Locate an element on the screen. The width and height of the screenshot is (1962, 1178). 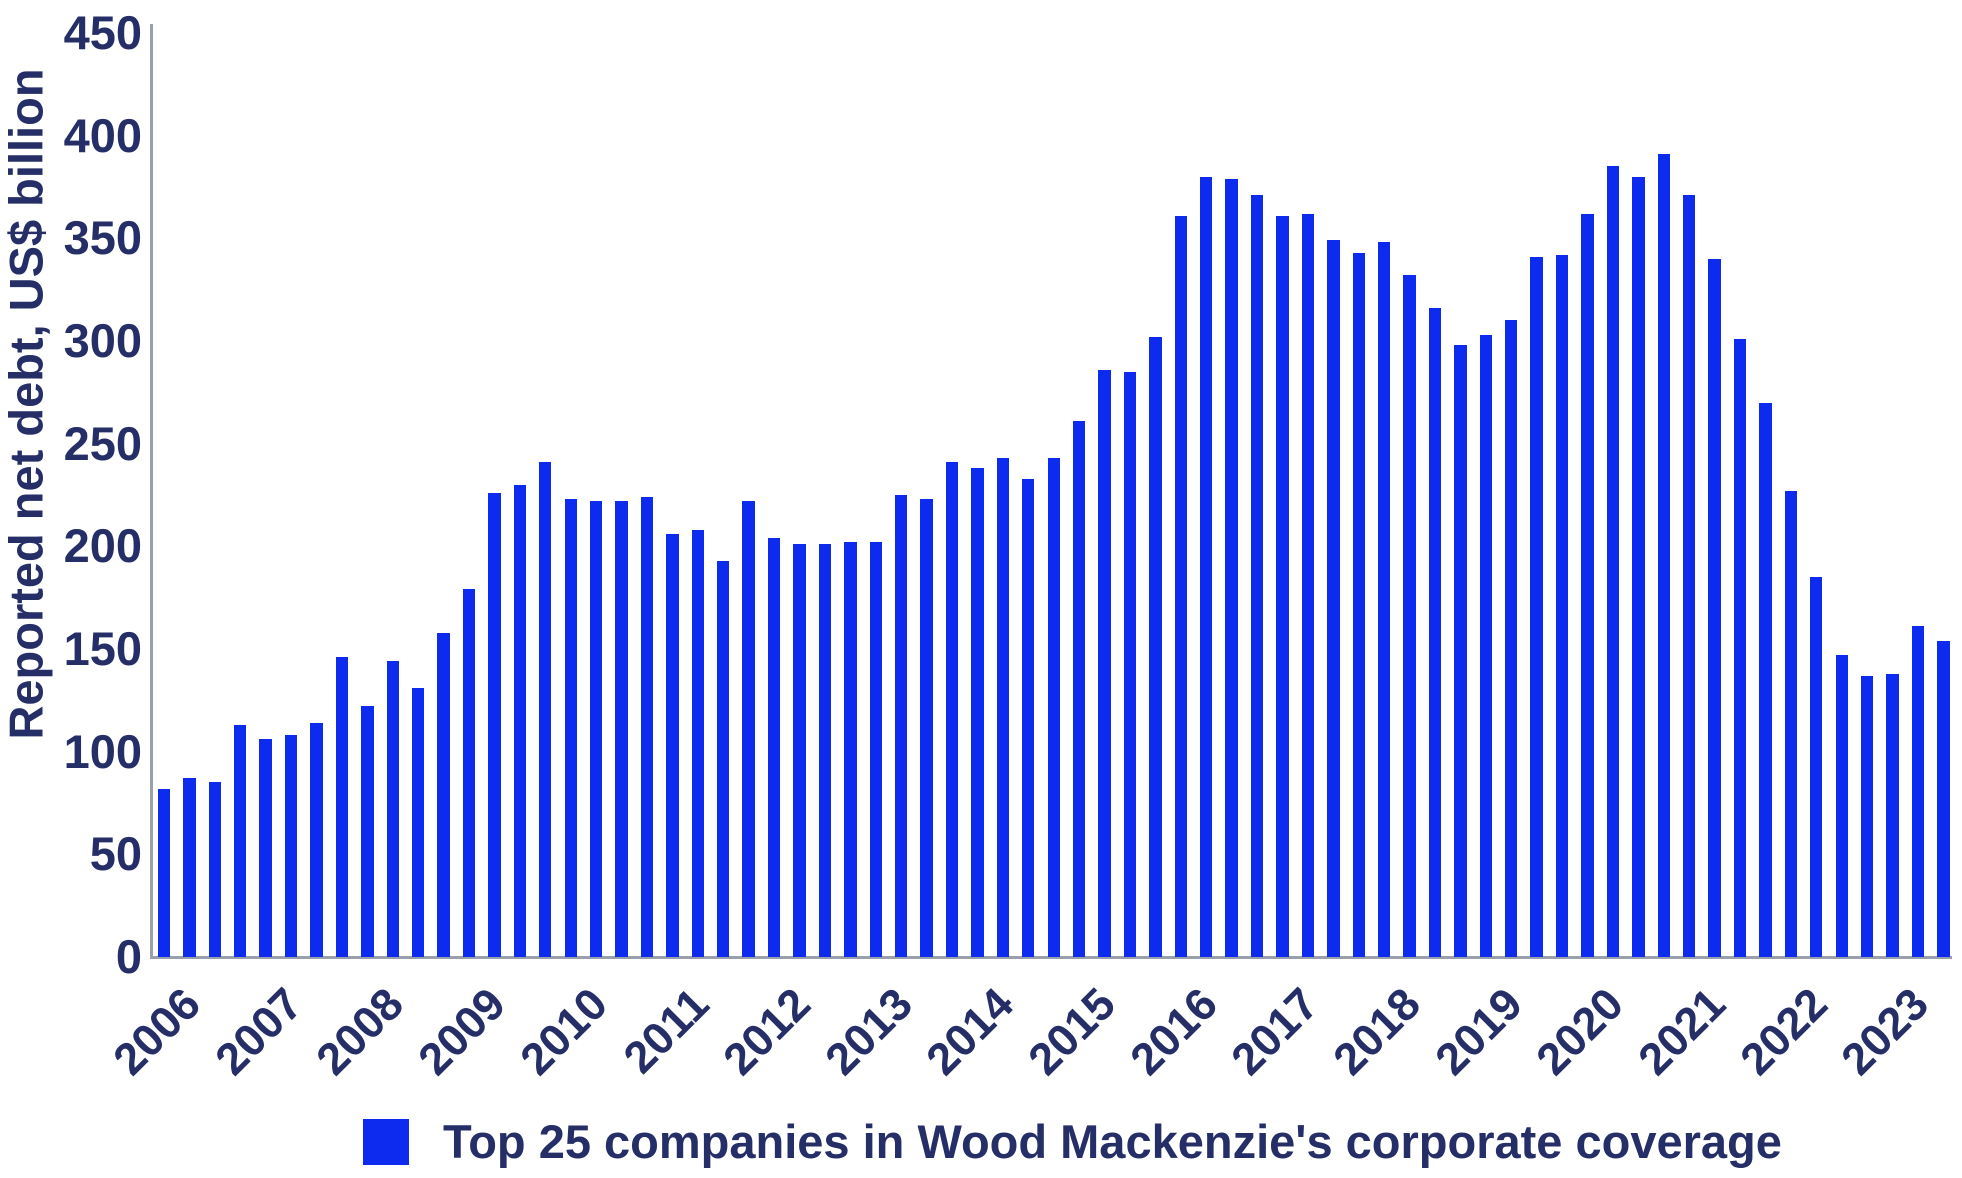
y-tick-label: 0 is located at coordinates (128, 956).